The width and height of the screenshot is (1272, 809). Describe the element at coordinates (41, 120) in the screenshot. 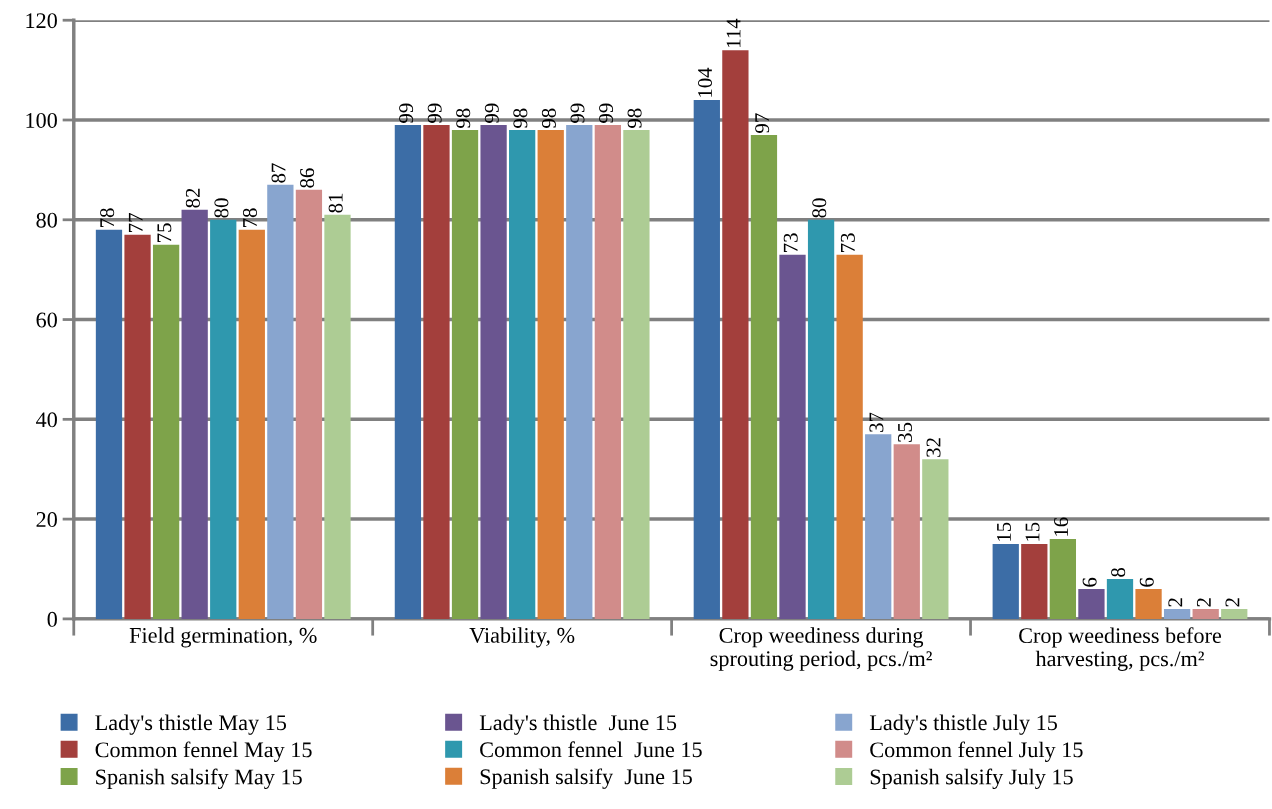

I see `y-tick-label: 100` at that location.